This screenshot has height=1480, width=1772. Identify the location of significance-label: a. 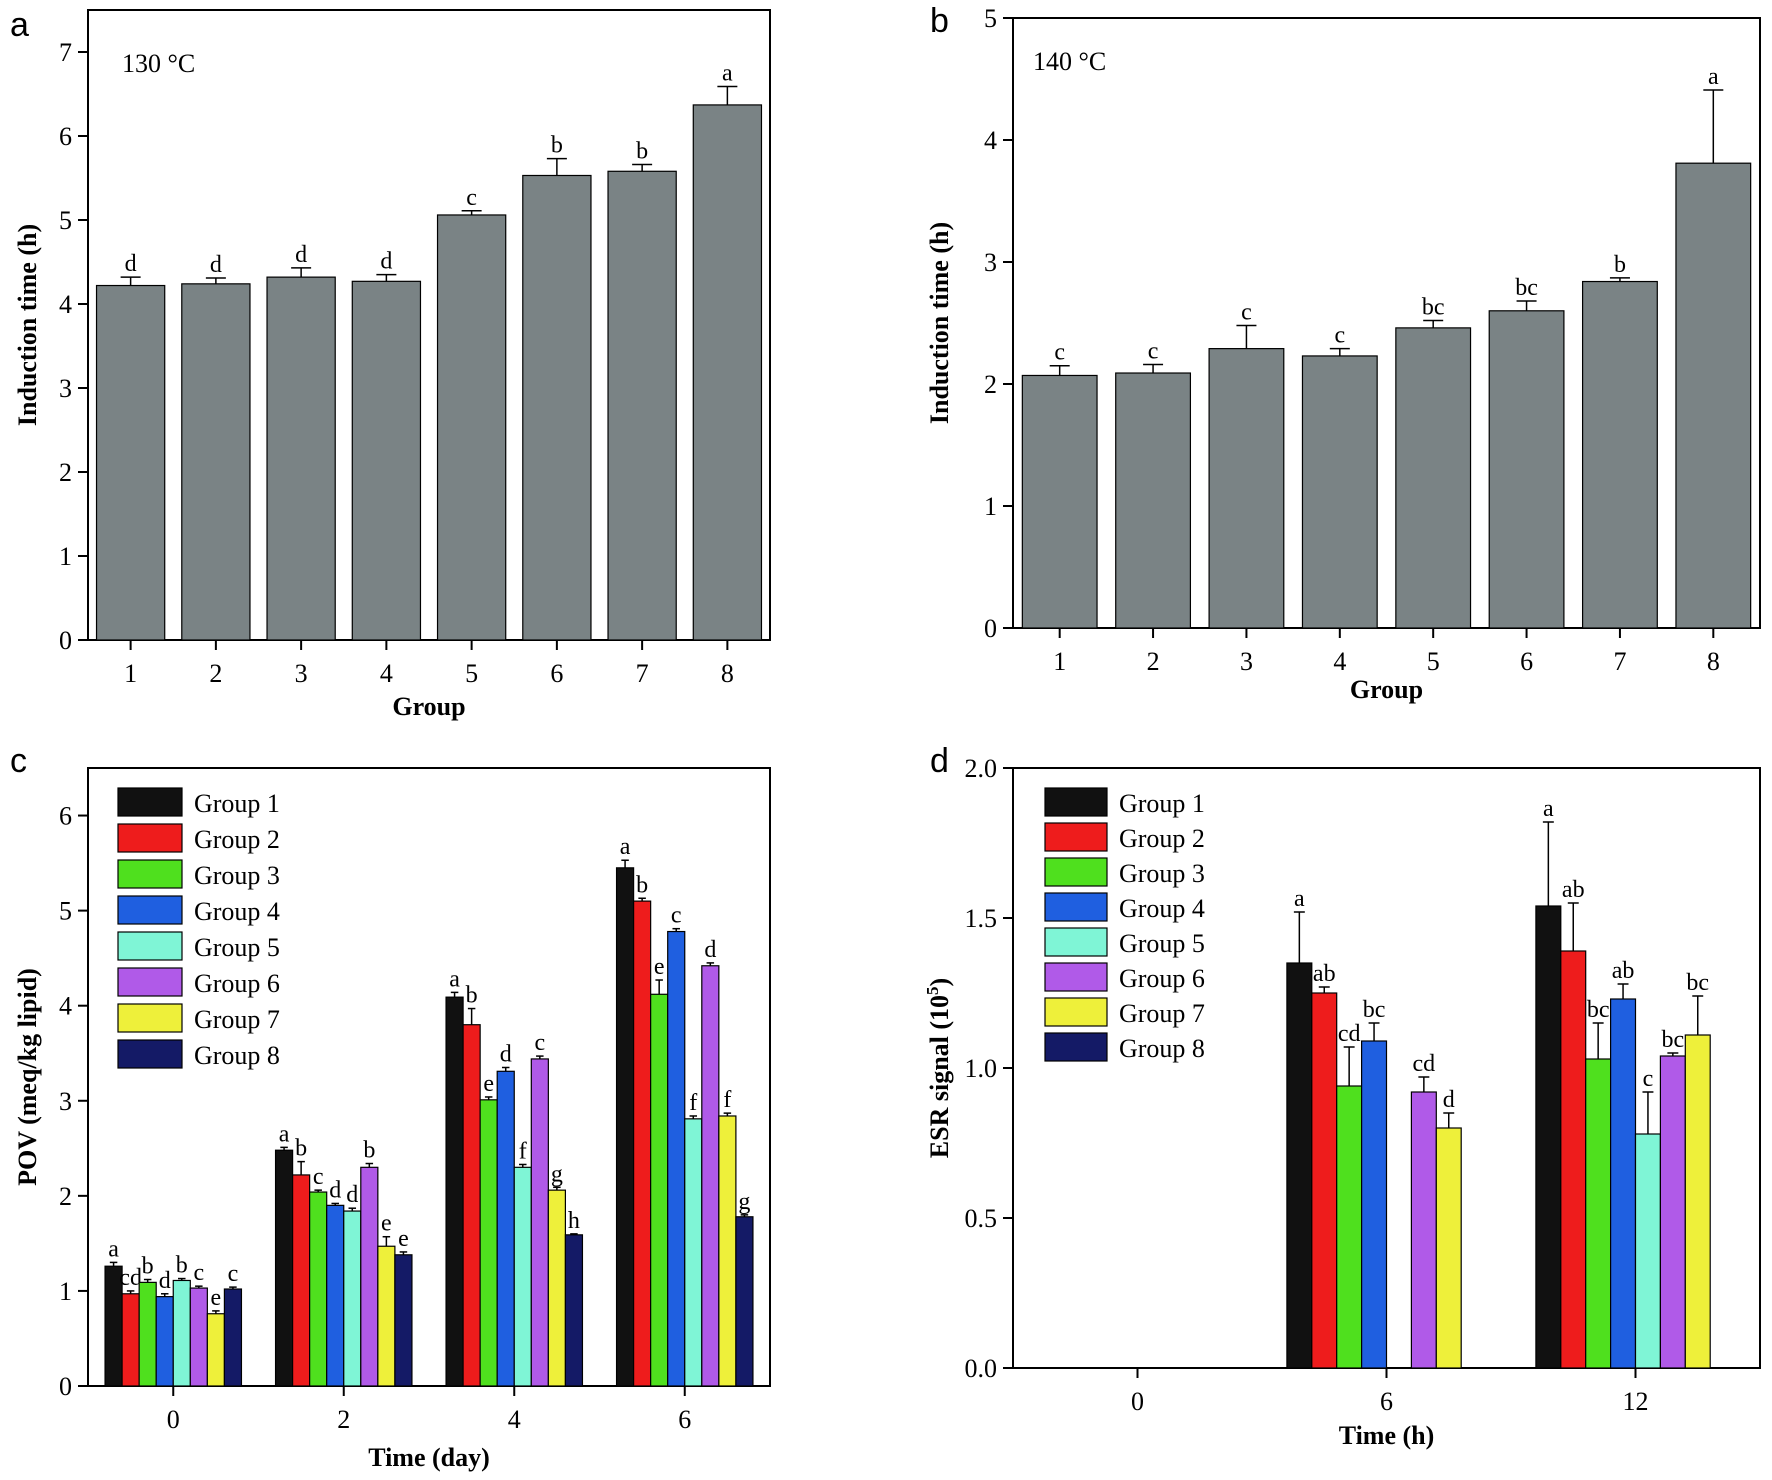
(1548, 809).